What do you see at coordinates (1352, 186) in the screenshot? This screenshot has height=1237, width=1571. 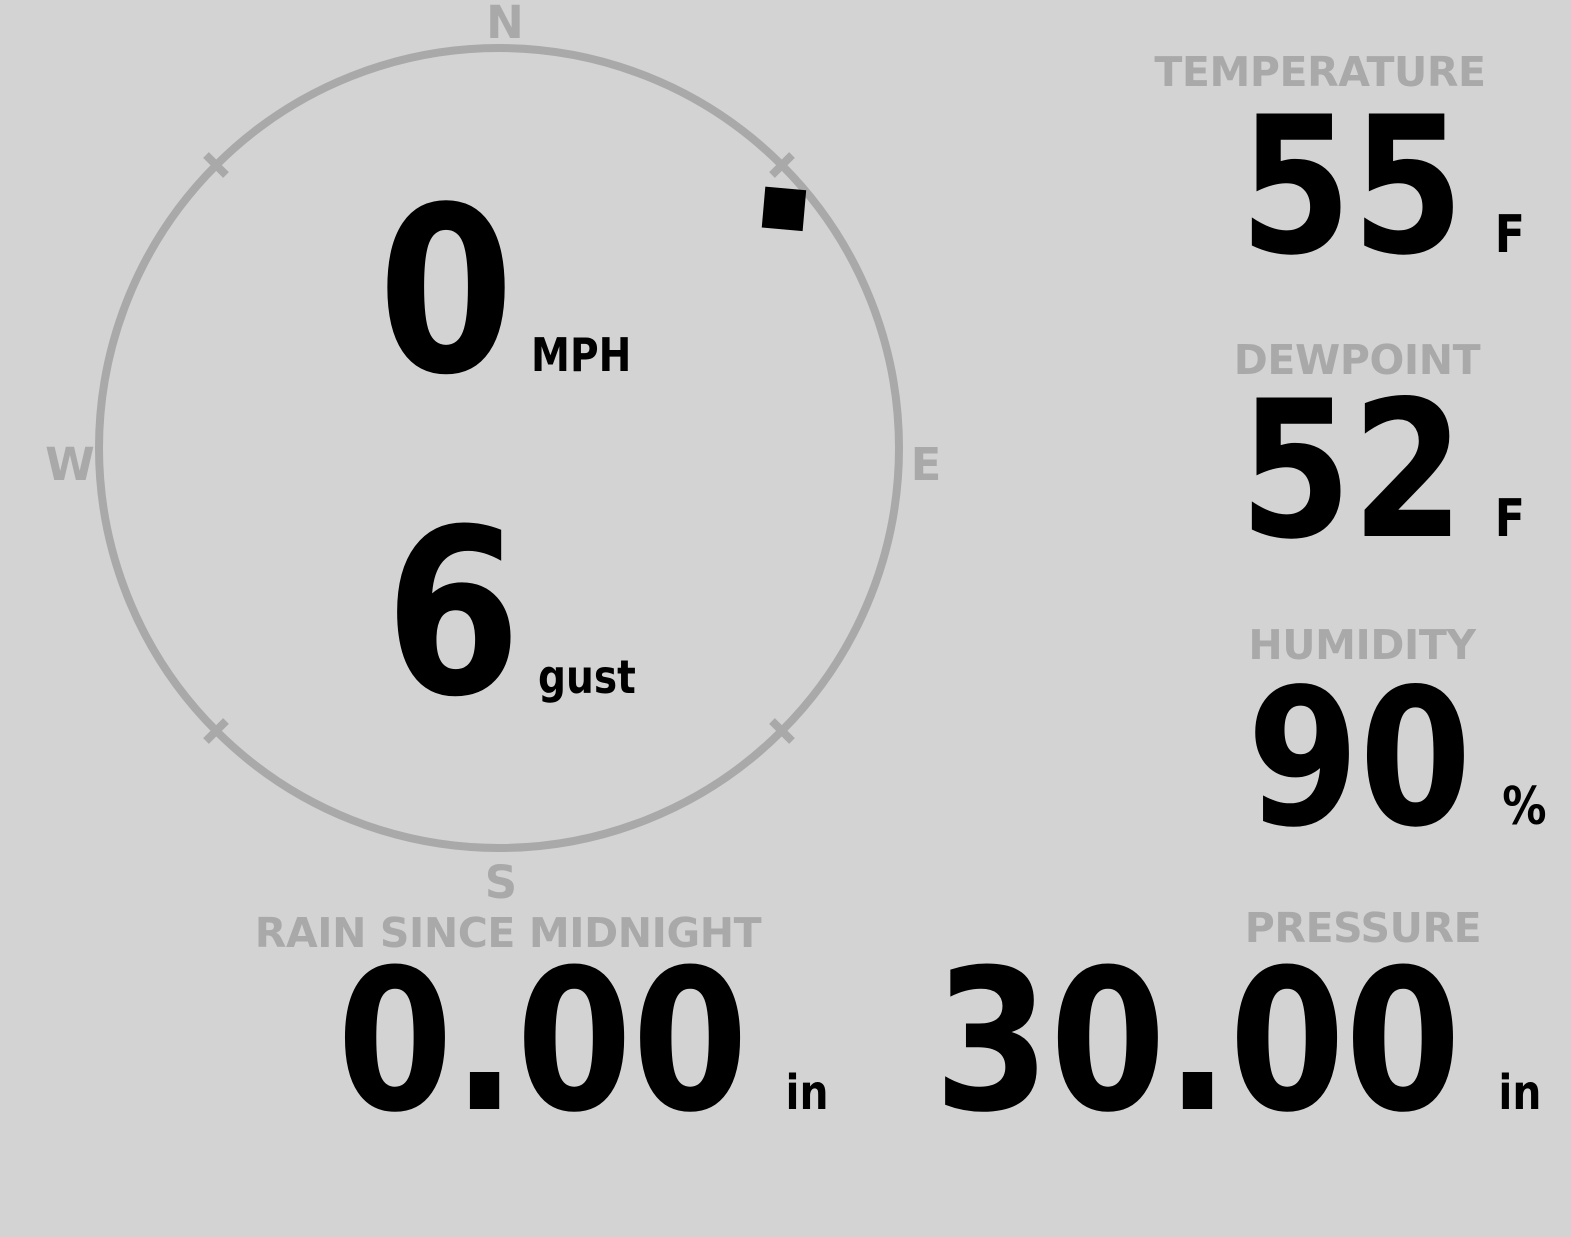 I see `temperature-number: 55` at bounding box center [1352, 186].